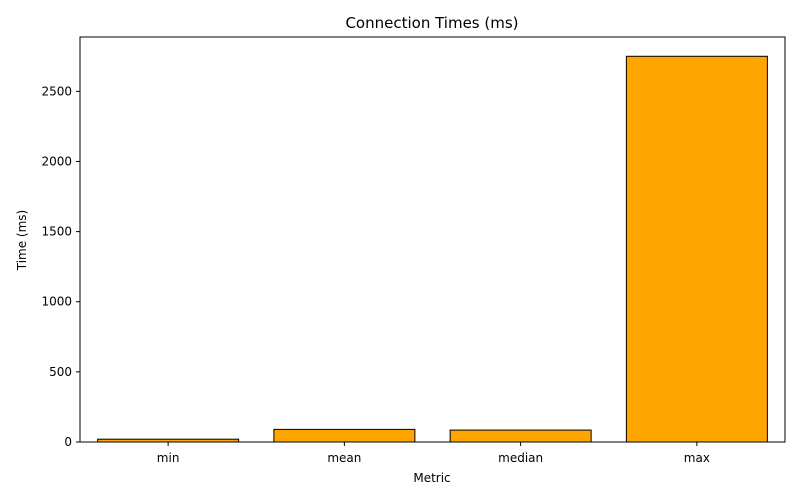 The image size is (800, 500). Describe the element at coordinates (56, 91) in the screenshot. I see `y-tick-label-2500: 2500` at that location.